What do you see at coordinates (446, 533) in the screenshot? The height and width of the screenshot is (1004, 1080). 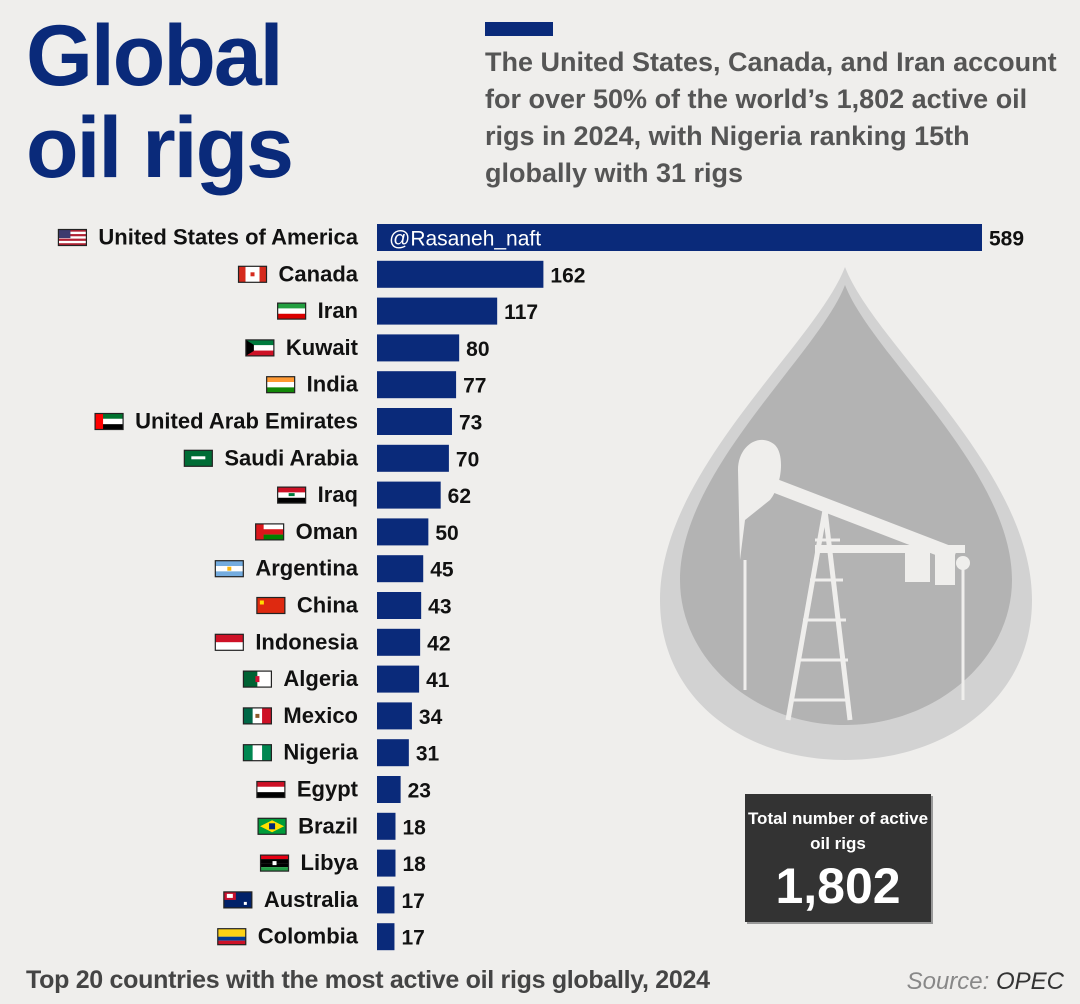 I see `data-label-8: 50` at bounding box center [446, 533].